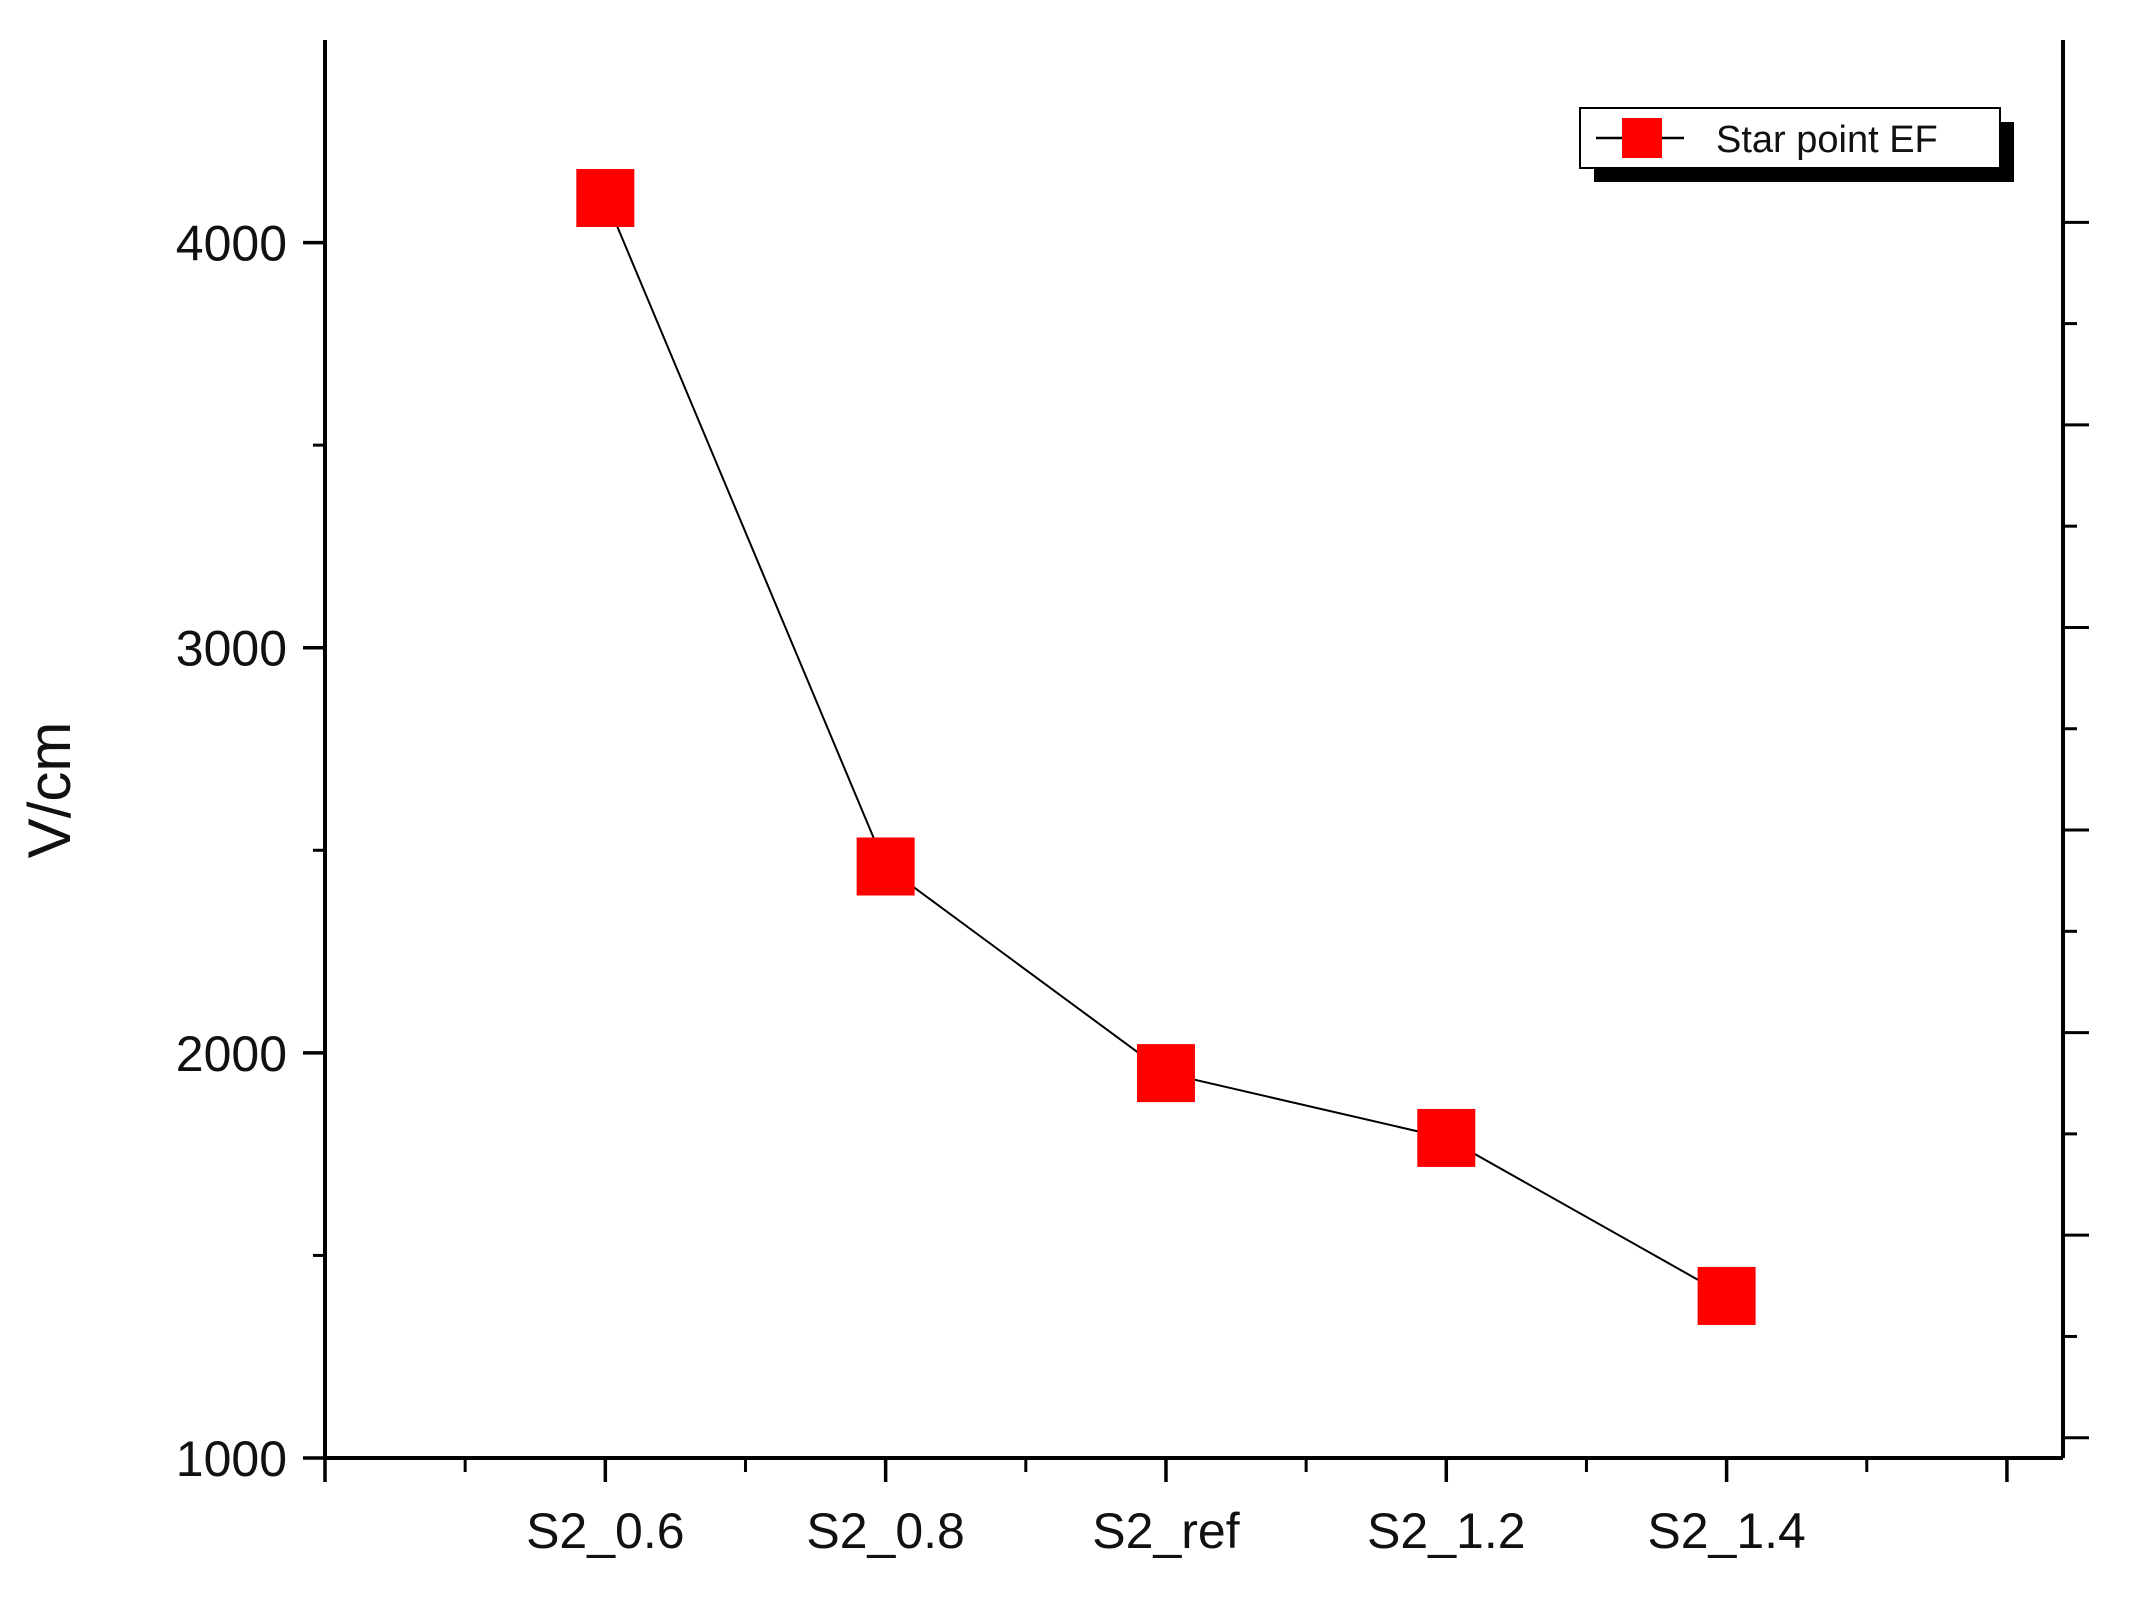 The height and width of the screenshot is (1598, 2130). Describe the element at coordinates (231, 1459) in the screenshot. I see `y-tick-label: 1000` at that location.